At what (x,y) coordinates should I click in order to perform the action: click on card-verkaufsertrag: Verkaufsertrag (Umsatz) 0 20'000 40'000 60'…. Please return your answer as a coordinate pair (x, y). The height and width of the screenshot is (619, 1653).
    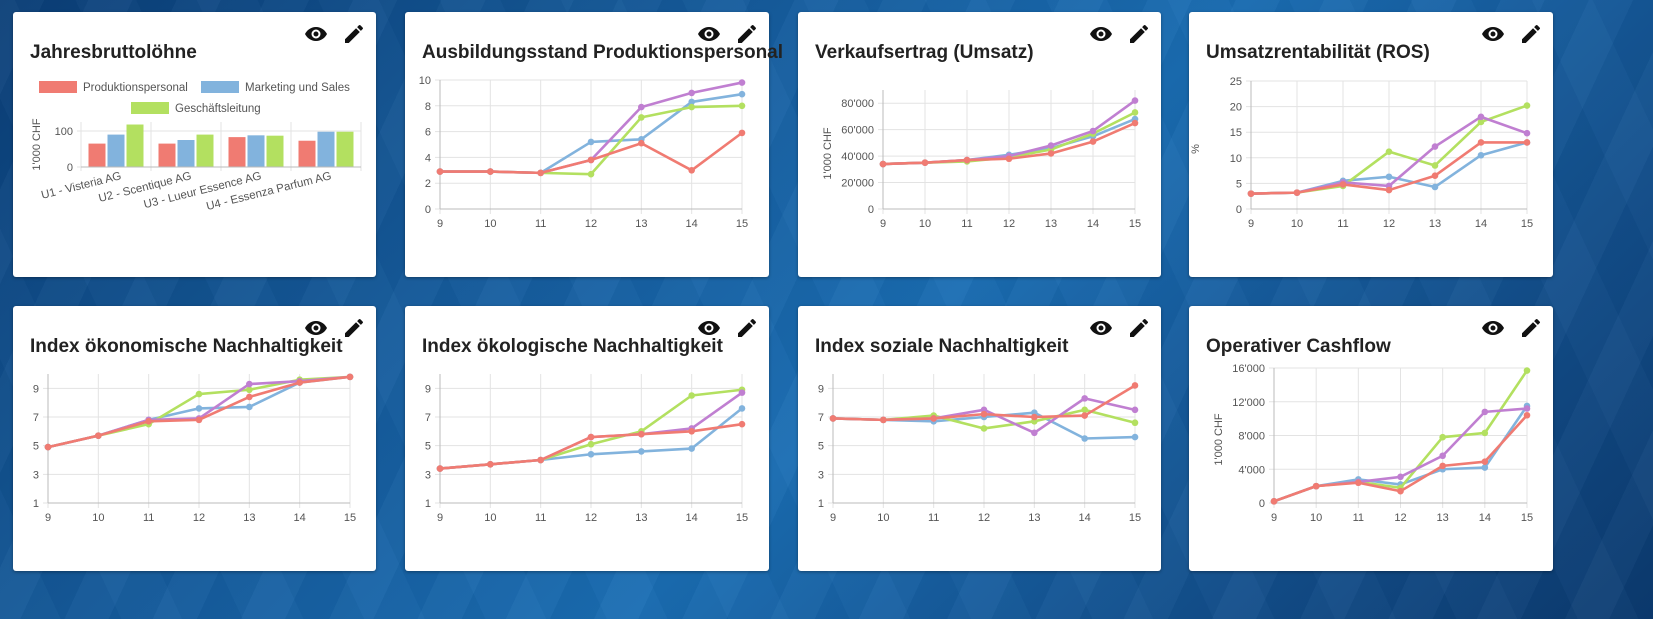
    Looking at the image, I should click on (979, 144).